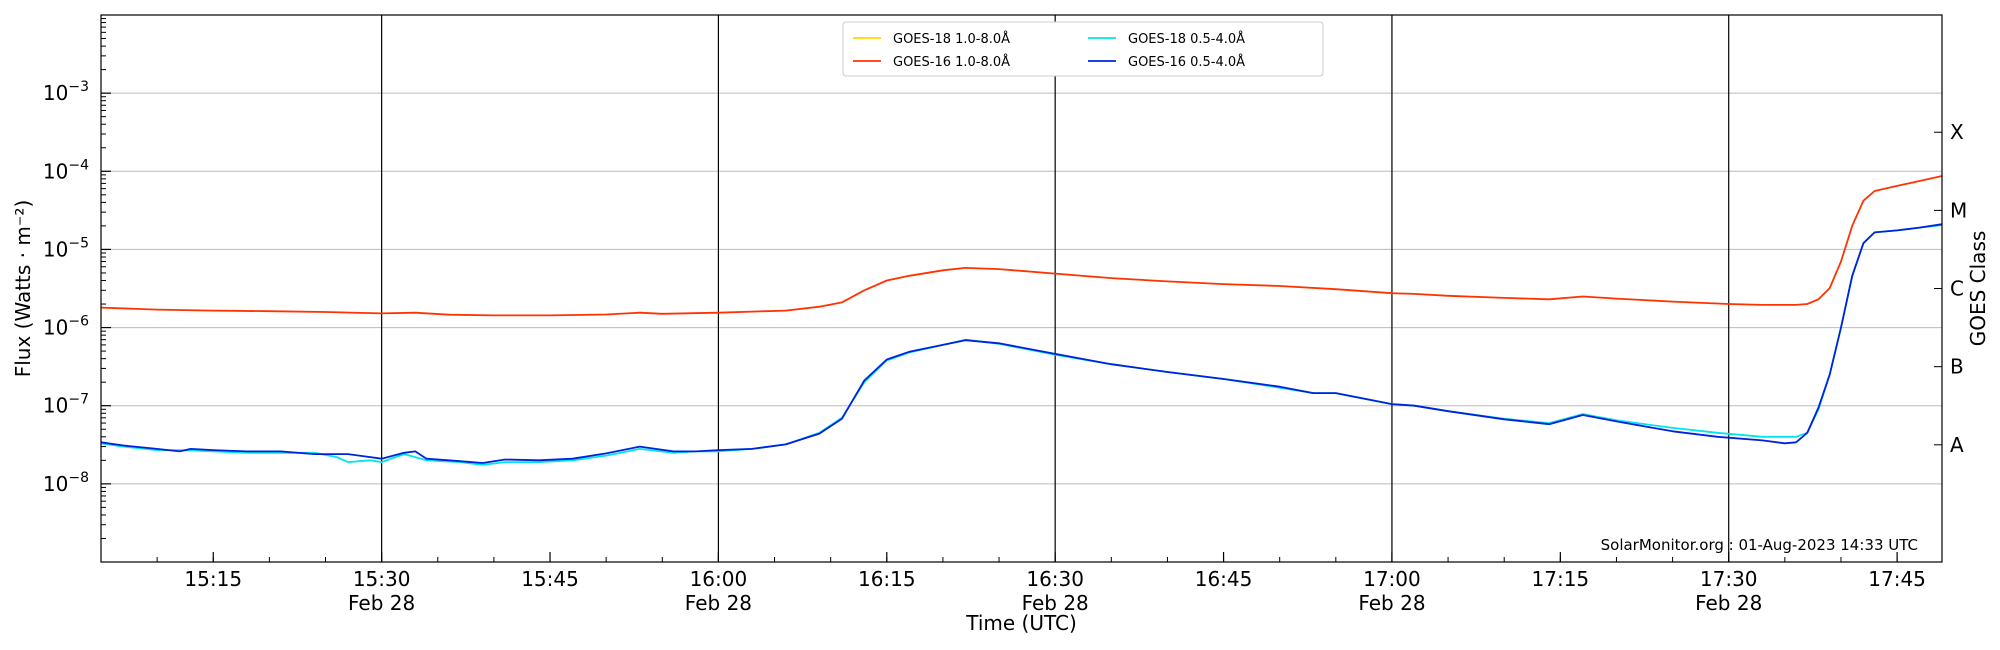 The width and height of the screenshot is (2000, 650). I want to click on y-tick-label: 10⁻⁸, so click(66, 483).